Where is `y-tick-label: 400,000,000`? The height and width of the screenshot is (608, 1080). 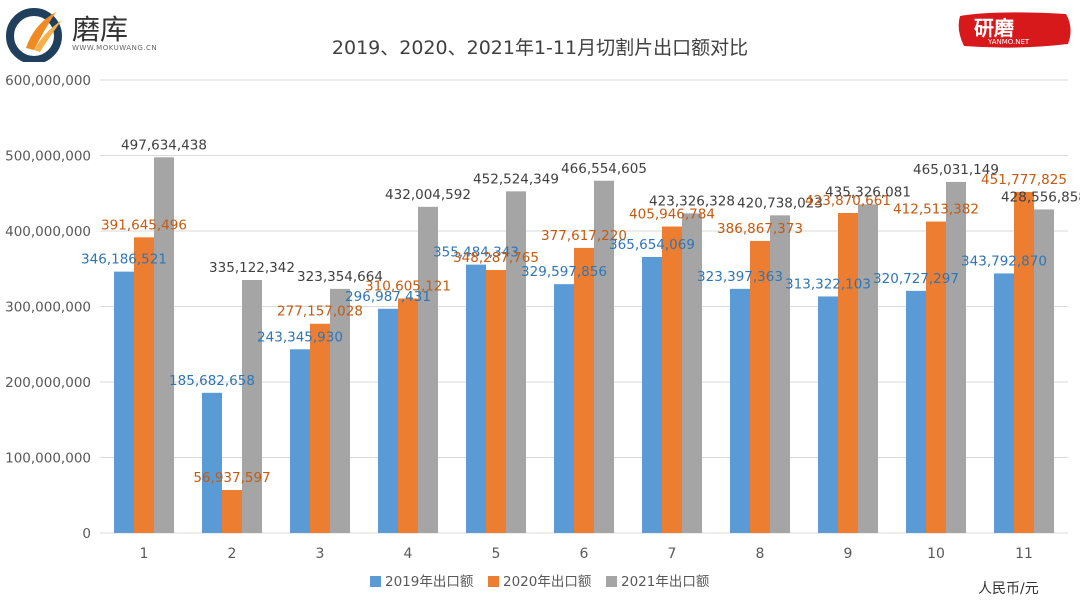
y-tick-label: 400,000,000 is located at coordinates (48, 232).